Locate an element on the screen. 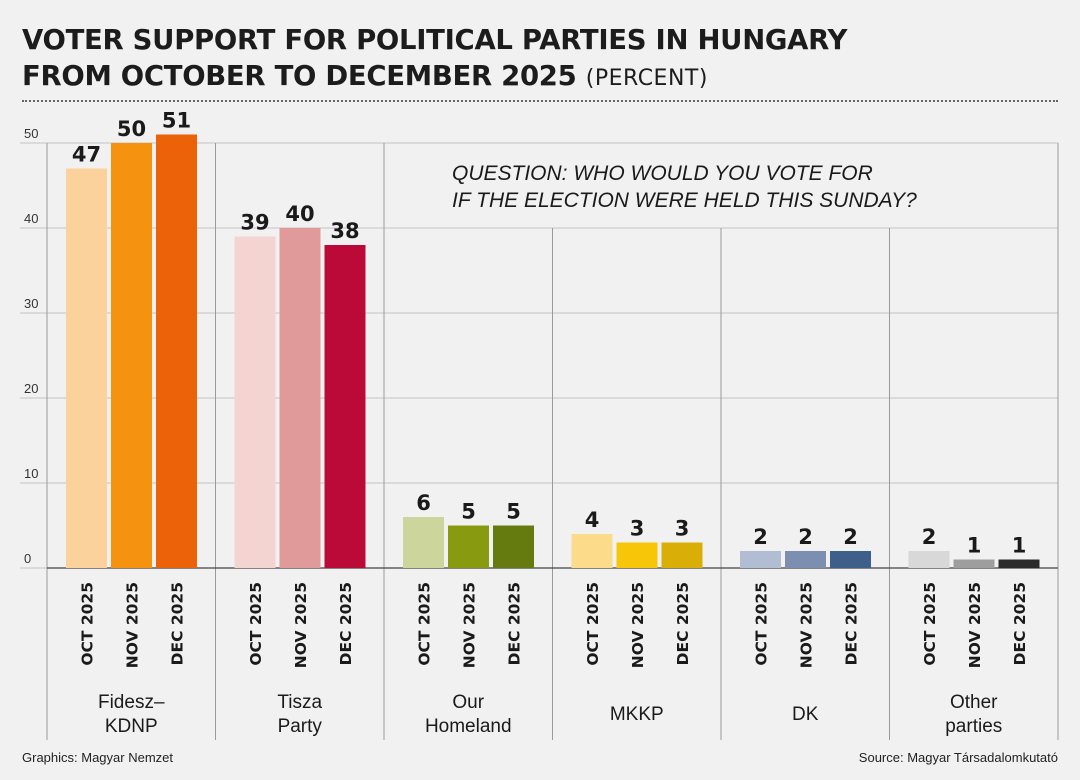  title-line-2: FROM OCTOBER TO DECEMBER 2025 is located at coordinates (299, 76).